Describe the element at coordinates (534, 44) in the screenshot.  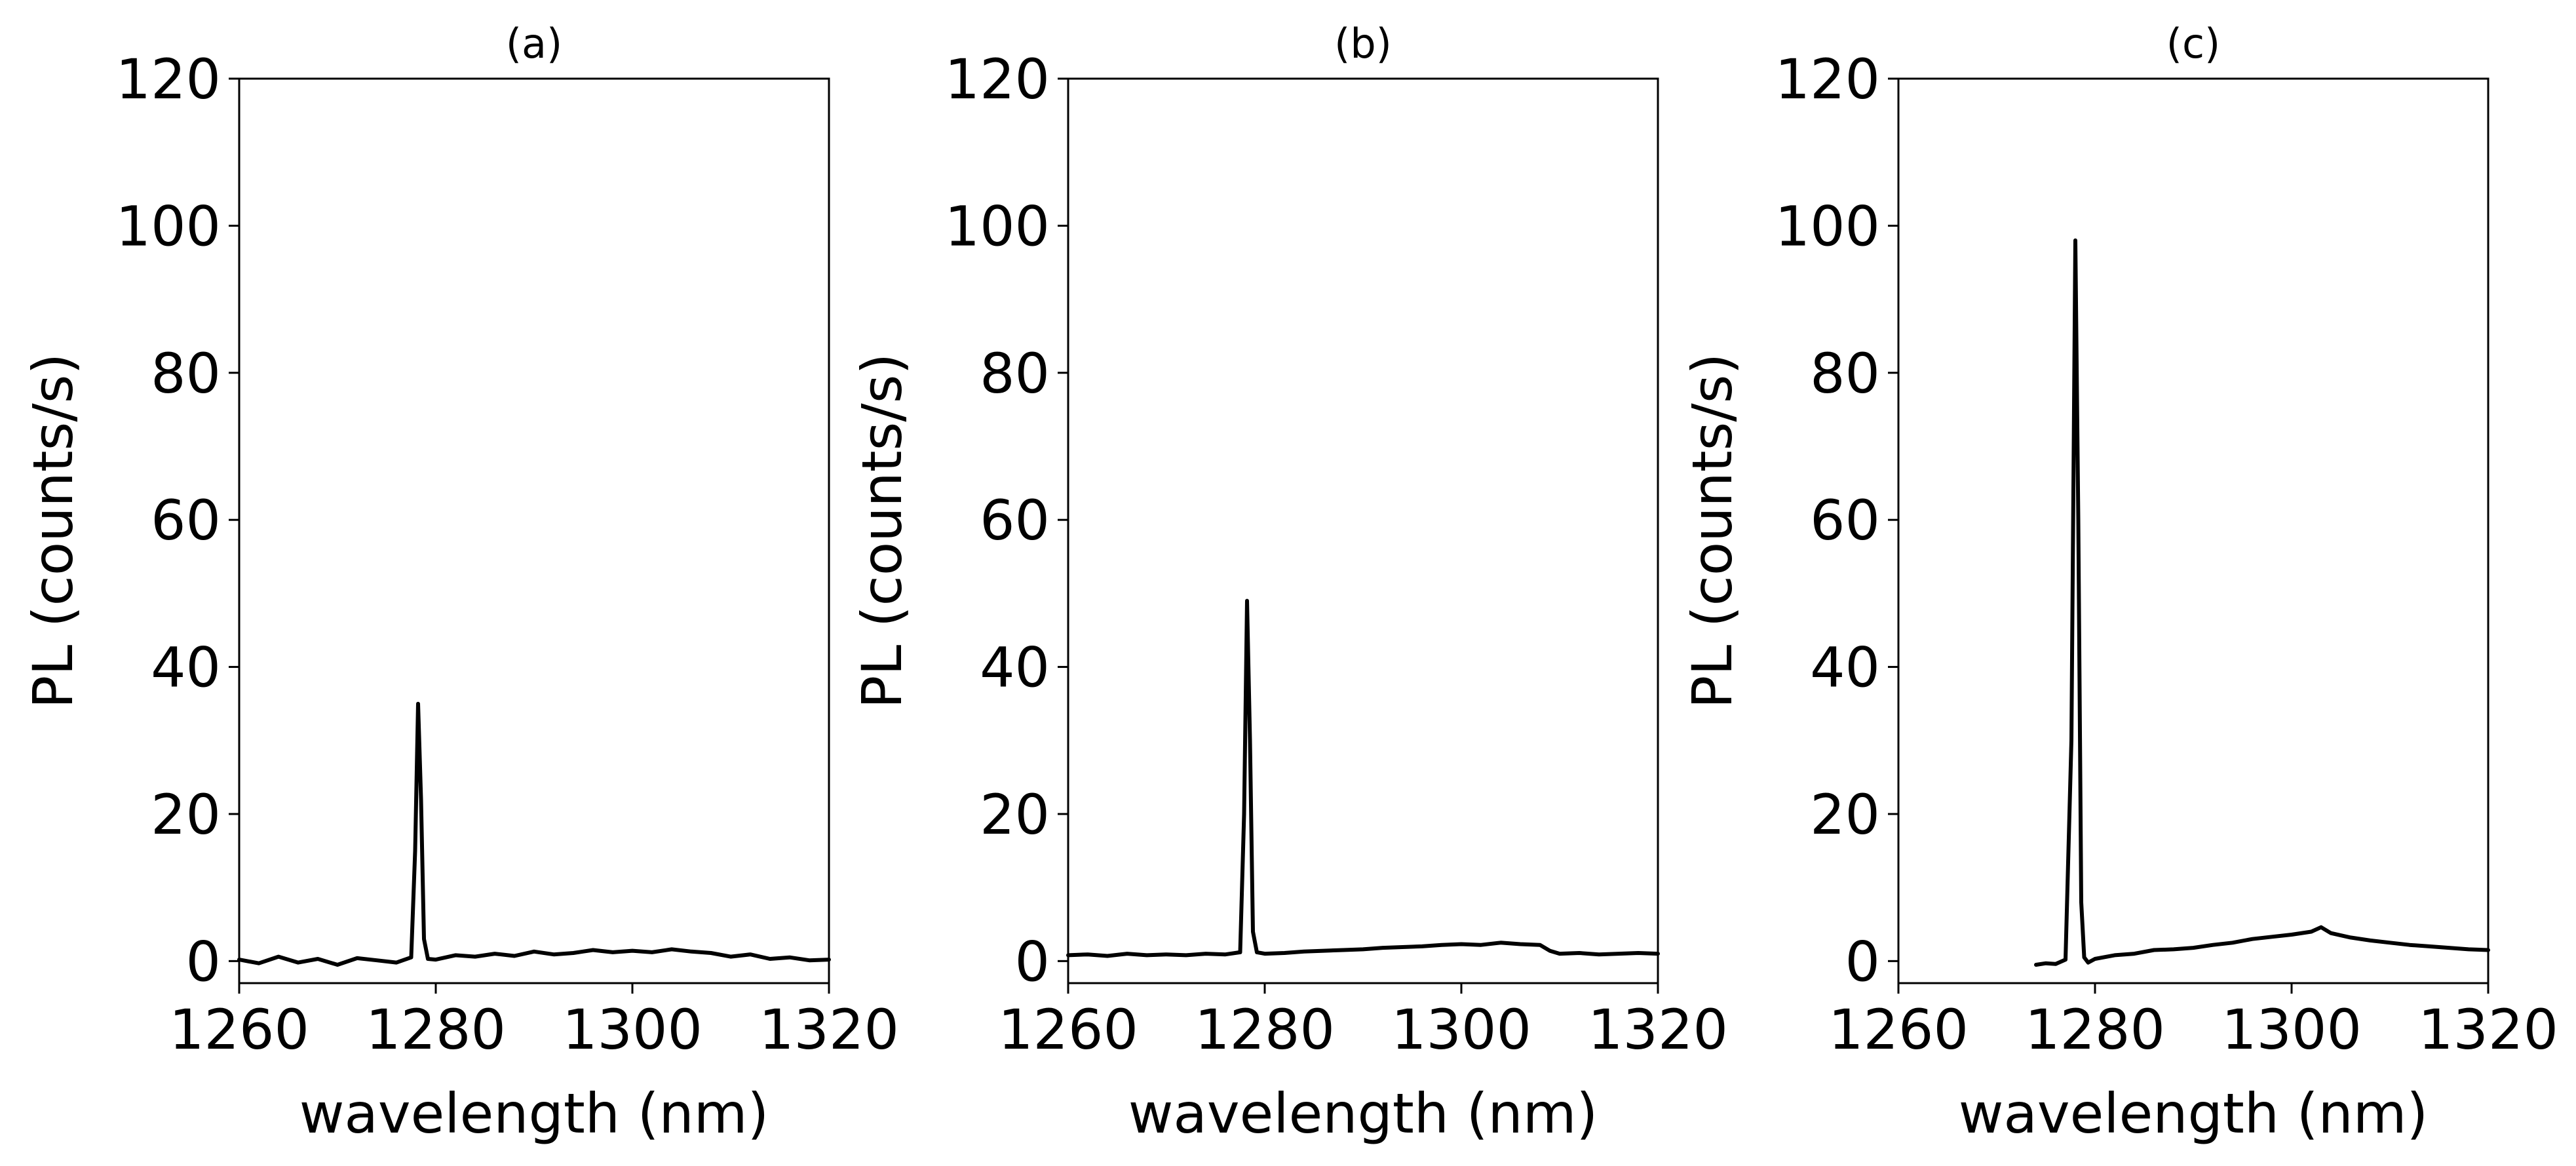
I see `panel-title: (a)` at that location.